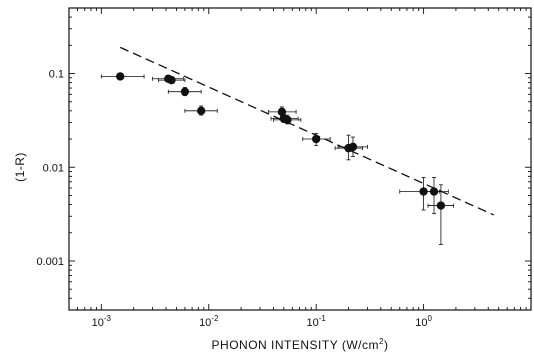  What do you see at coordinates (381, 341) in the screenshot?
I see `x-axis-title-superscript: 2` at bounding box center [381, 341].